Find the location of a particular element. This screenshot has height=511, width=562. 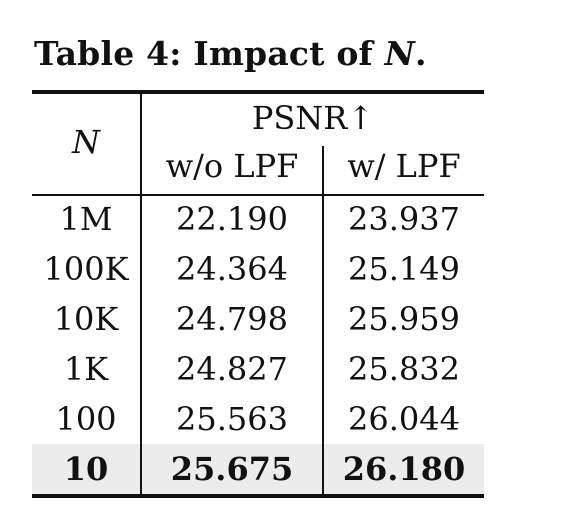

cell-psnr-without-lpf: 24.827 is located at coordinates (232, 369).